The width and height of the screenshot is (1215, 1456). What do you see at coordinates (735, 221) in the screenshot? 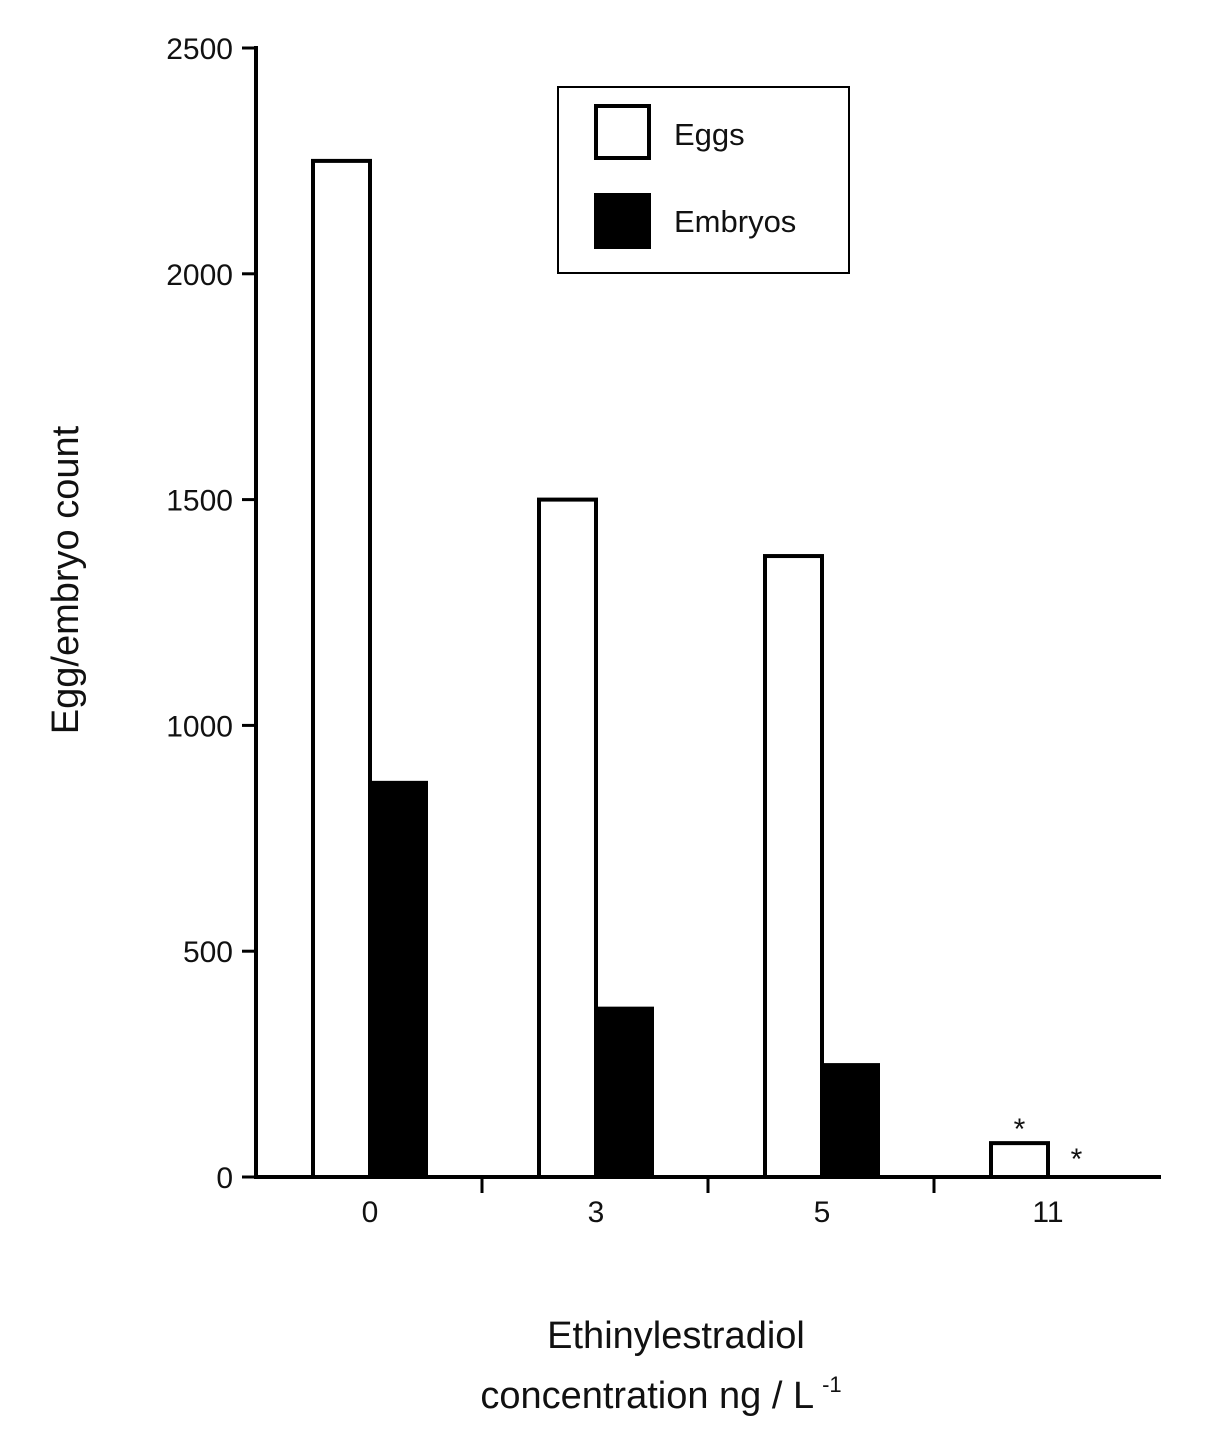
I see `legend-label-embryos: Embryos` at bounding box center [735, 221].